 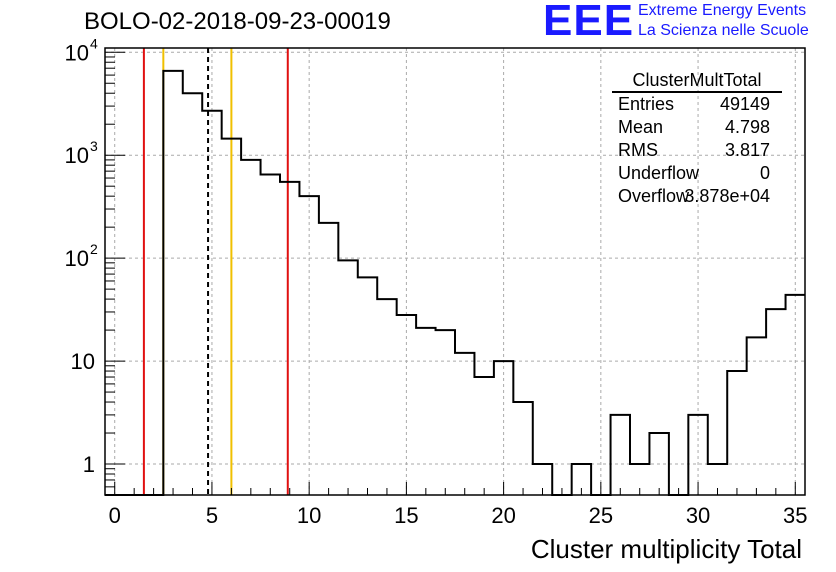 I want to click on stats-key: Underflow, so click(x=659, y=173).